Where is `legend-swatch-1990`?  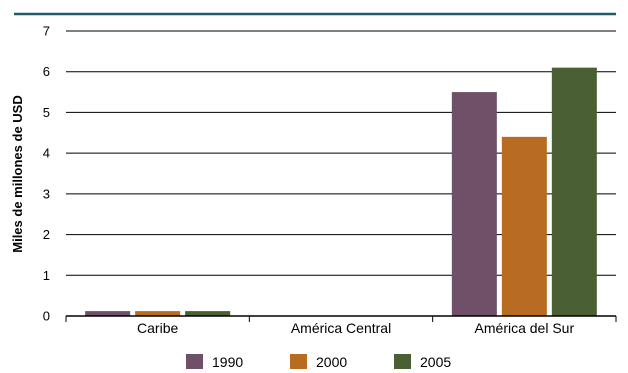 legend-swatch-1990 is located at coordinates (194, 361).